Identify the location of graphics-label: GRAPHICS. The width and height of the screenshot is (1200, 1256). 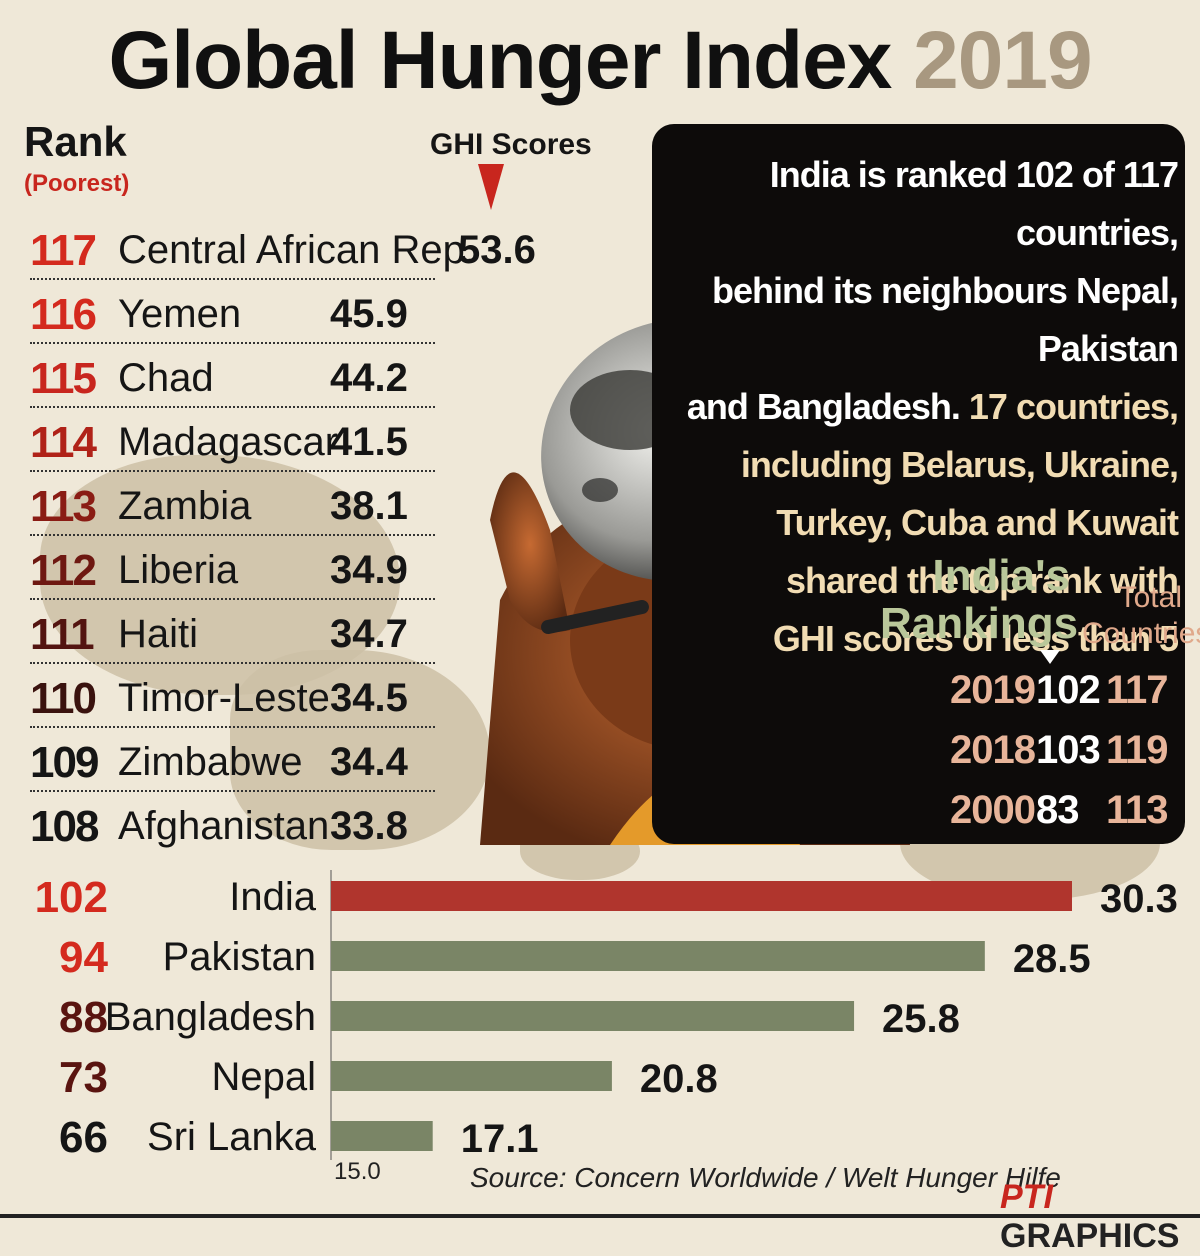
(1090, 1236).